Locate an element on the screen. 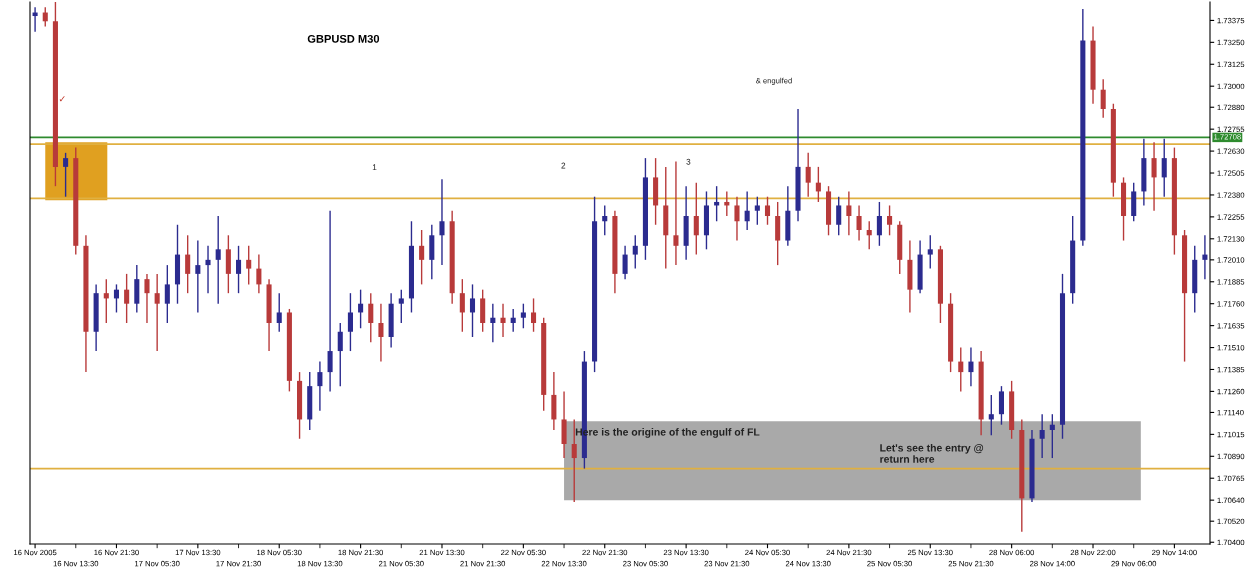 This screenshot has height=568, width=1251. annotation: 1 is located at coordinates (374, 167).